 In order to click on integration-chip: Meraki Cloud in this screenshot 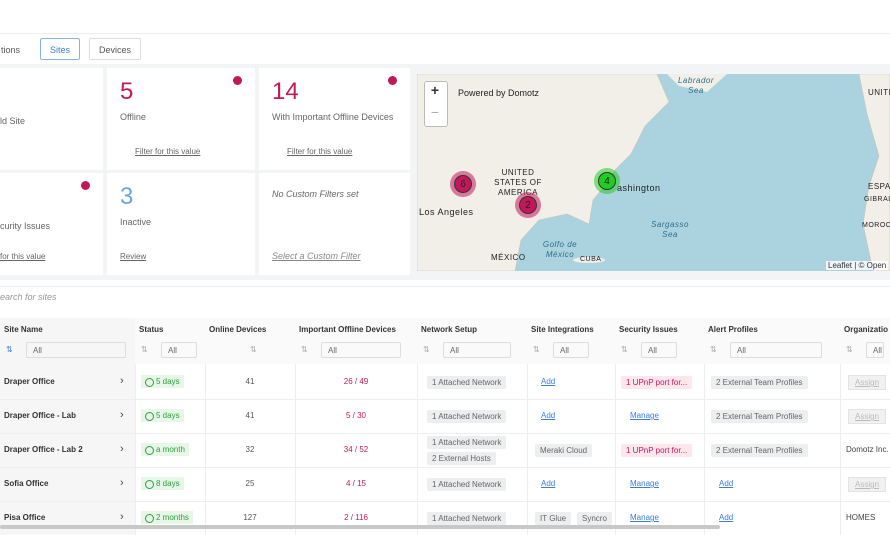, I will do `click(564, 450)`.